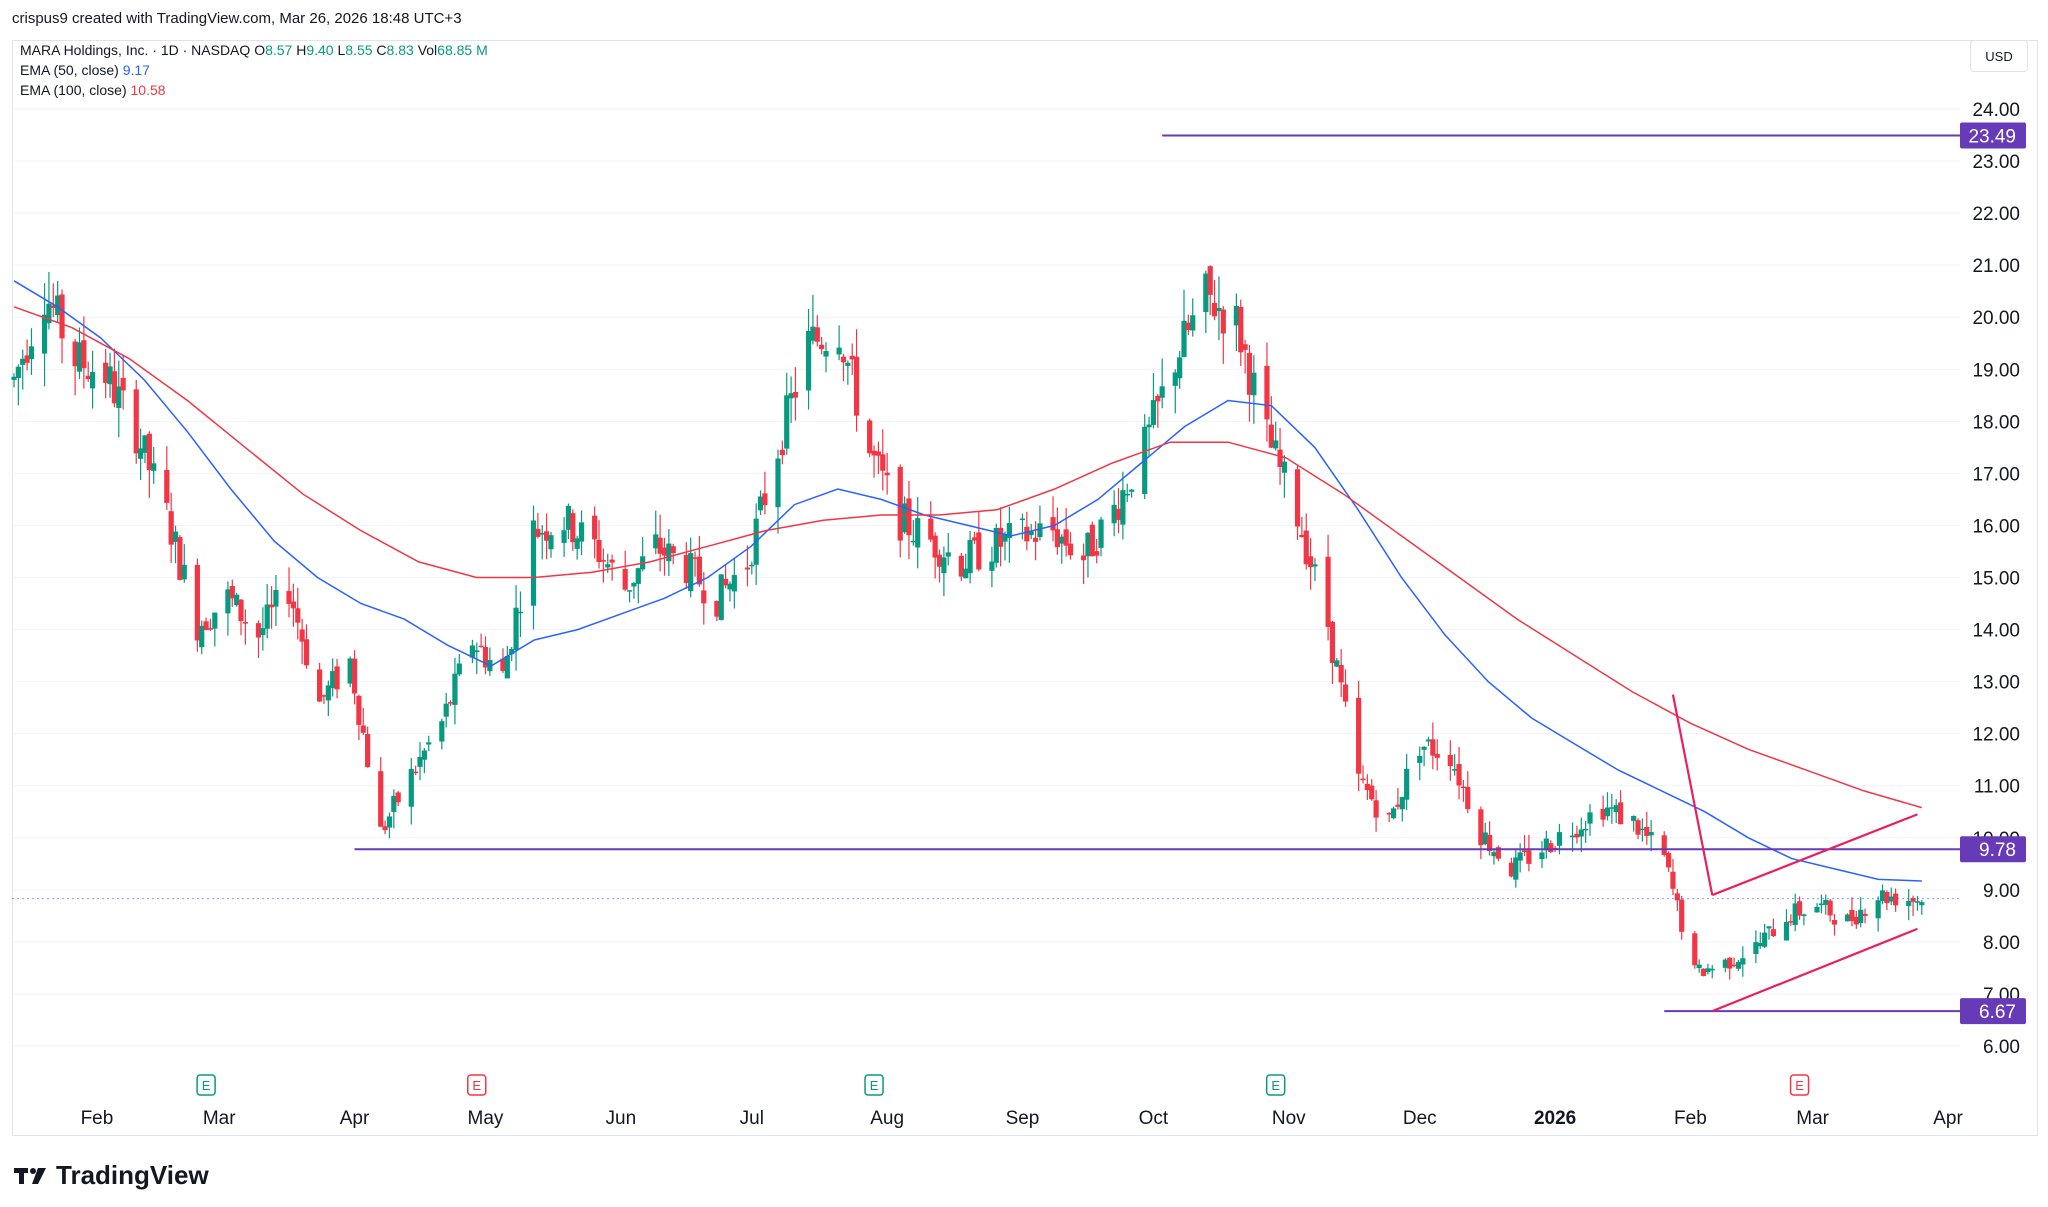 The height and width of the screenshot is (1207, 2048). What do you see at coordinates (2001, 891) in the screenshot?
I see `y-tick-label: 9.00` at bounding box center [2001, 891].